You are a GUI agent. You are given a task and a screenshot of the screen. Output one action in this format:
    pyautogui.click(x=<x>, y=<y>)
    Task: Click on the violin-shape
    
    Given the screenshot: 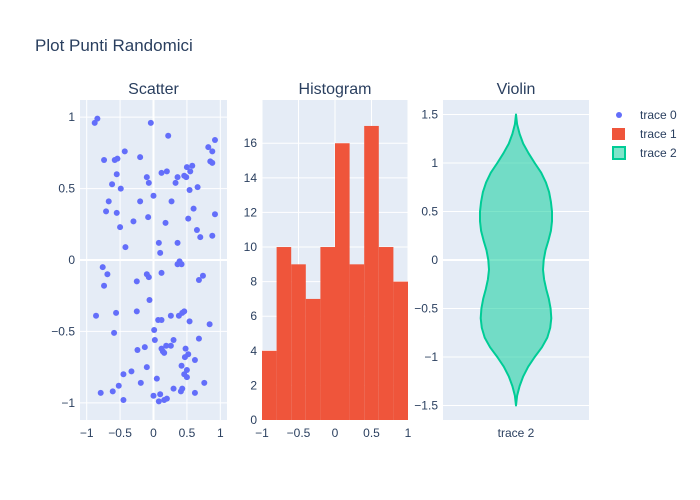 What is the action you would take?
    pyautogui.click(x=516, y=260)
    